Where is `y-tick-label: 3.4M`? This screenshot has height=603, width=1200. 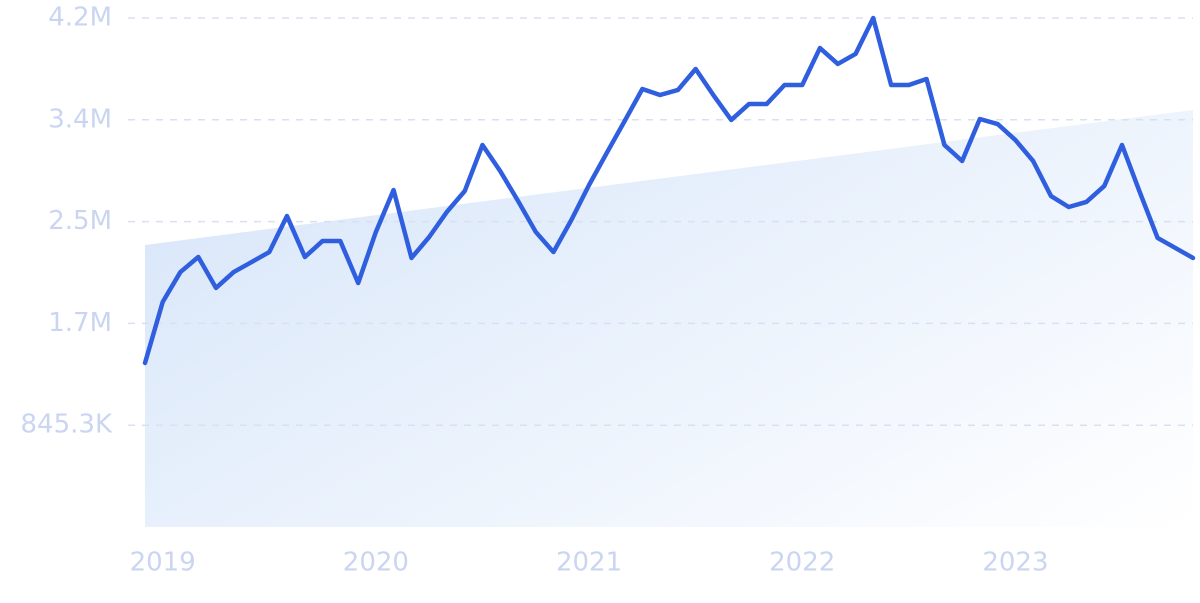 y-tick-label: 3.4M is located at coordinates (80, 119).